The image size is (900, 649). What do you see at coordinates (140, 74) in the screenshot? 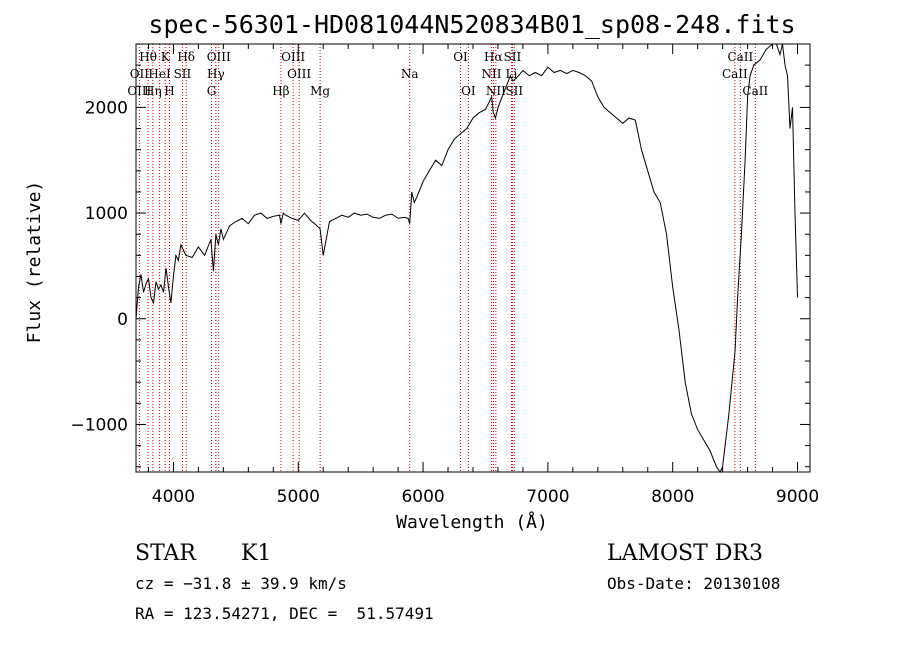
I see `spectral-line-label: OII` at bounding box center [140, 74].